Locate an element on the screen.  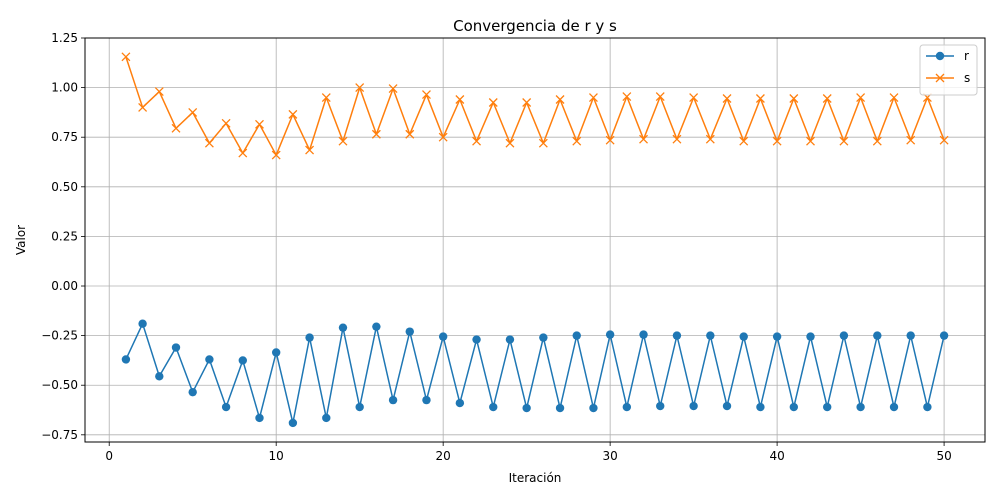
y-tick-label: −0.75 is located at coordinates (59, 435).